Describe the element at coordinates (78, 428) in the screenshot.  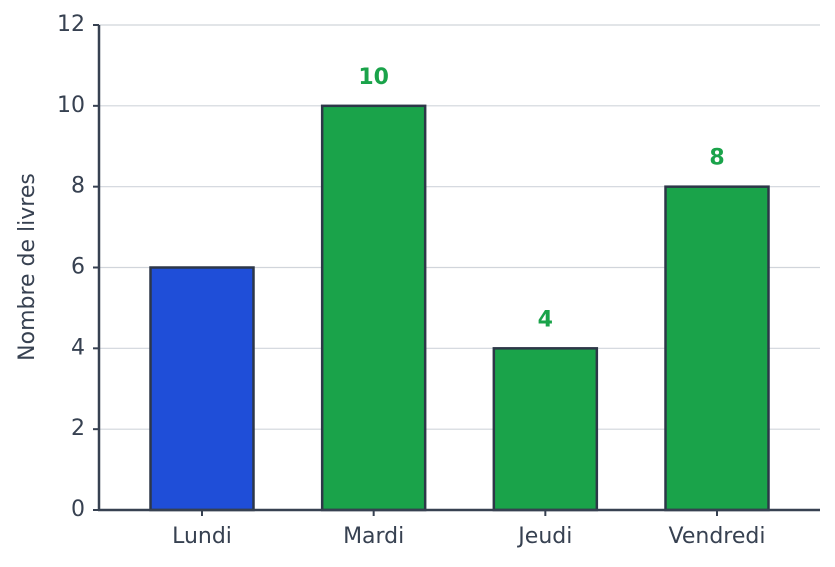
I see `y-tick-label: 2` at that location.